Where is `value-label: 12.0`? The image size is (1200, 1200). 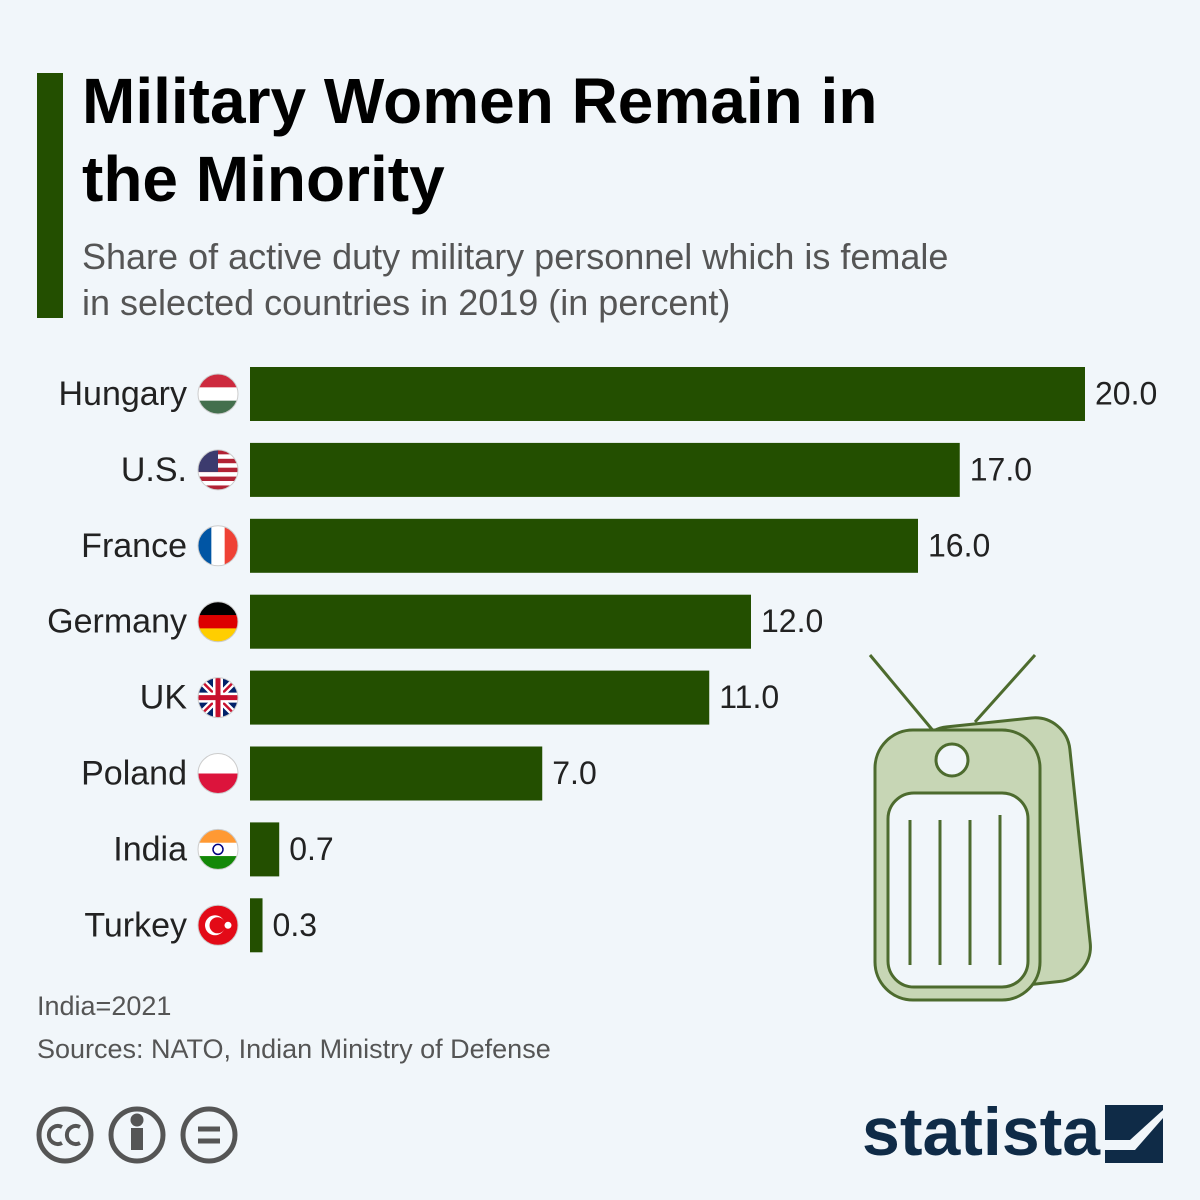
value-label: 12.0 is located at coordinates (792, 621).